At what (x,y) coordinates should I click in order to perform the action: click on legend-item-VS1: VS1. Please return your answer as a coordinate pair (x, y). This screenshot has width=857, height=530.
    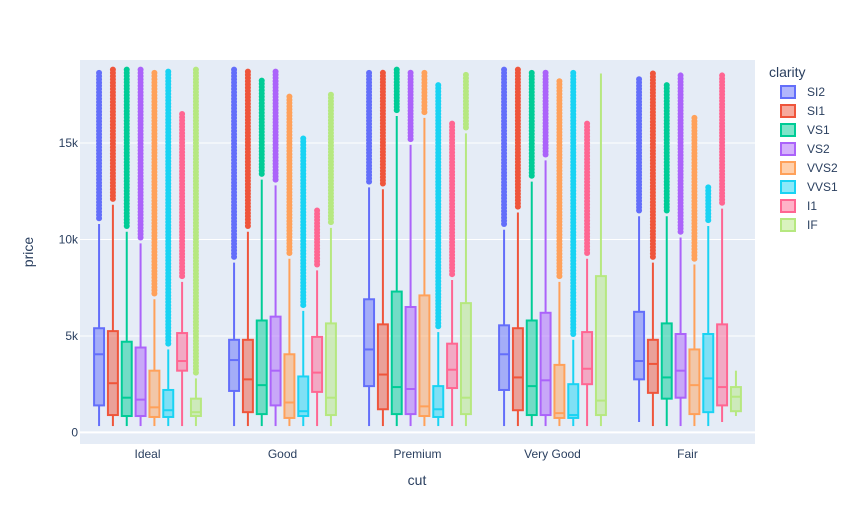
    Looking at the image, I should click on (805, 130).